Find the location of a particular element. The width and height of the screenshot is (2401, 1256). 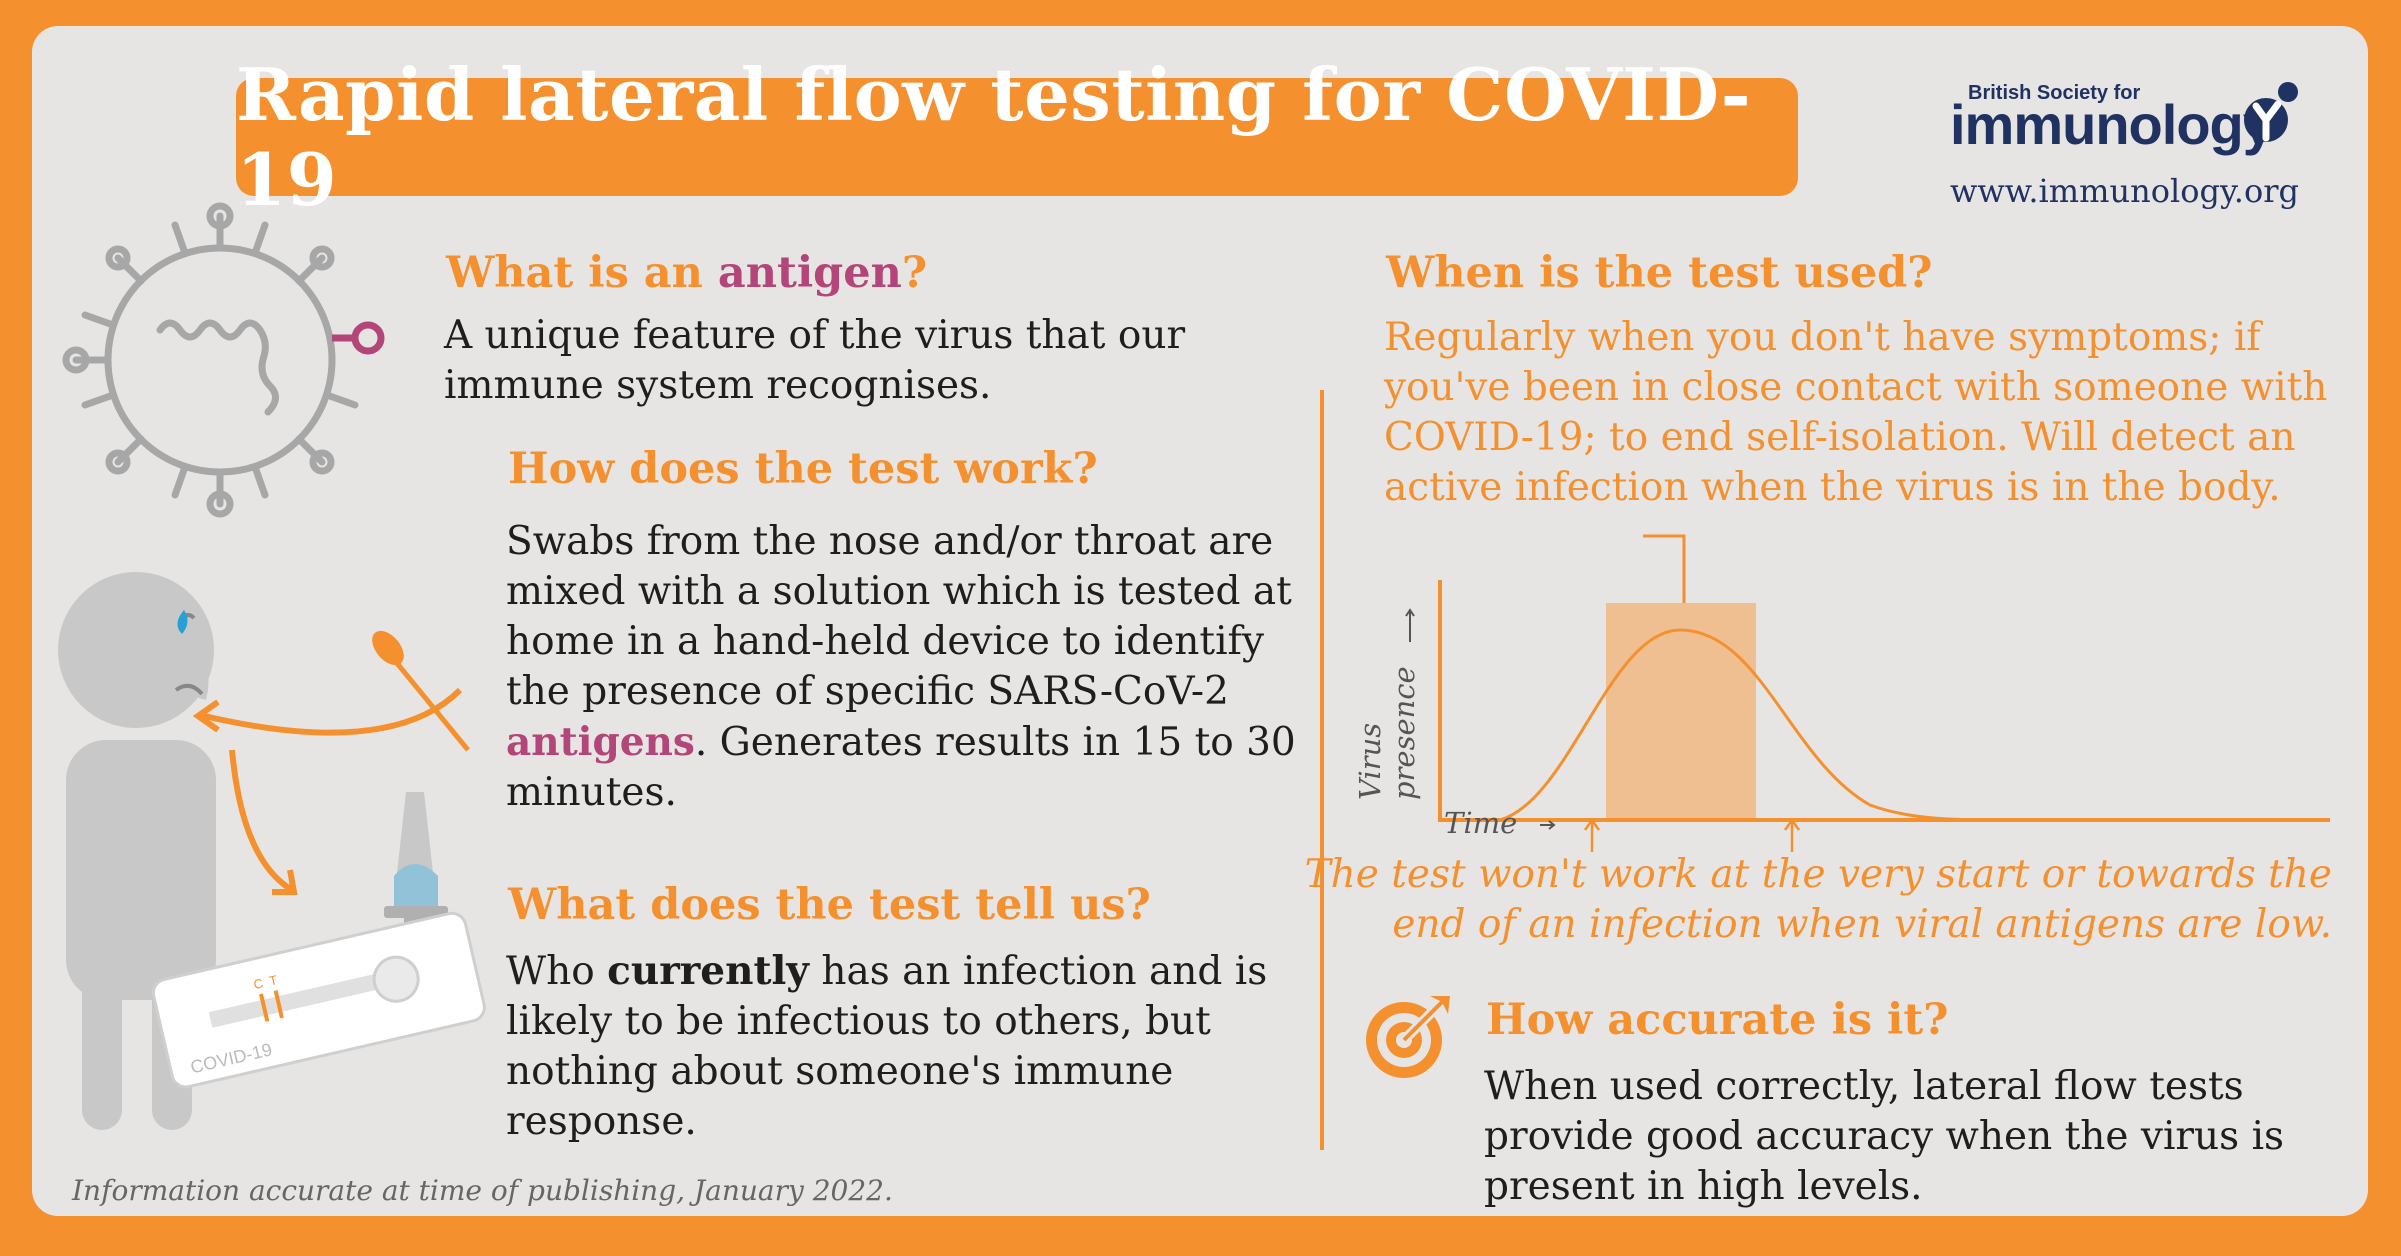

time-arrow is located at coordinates (1548, 825).